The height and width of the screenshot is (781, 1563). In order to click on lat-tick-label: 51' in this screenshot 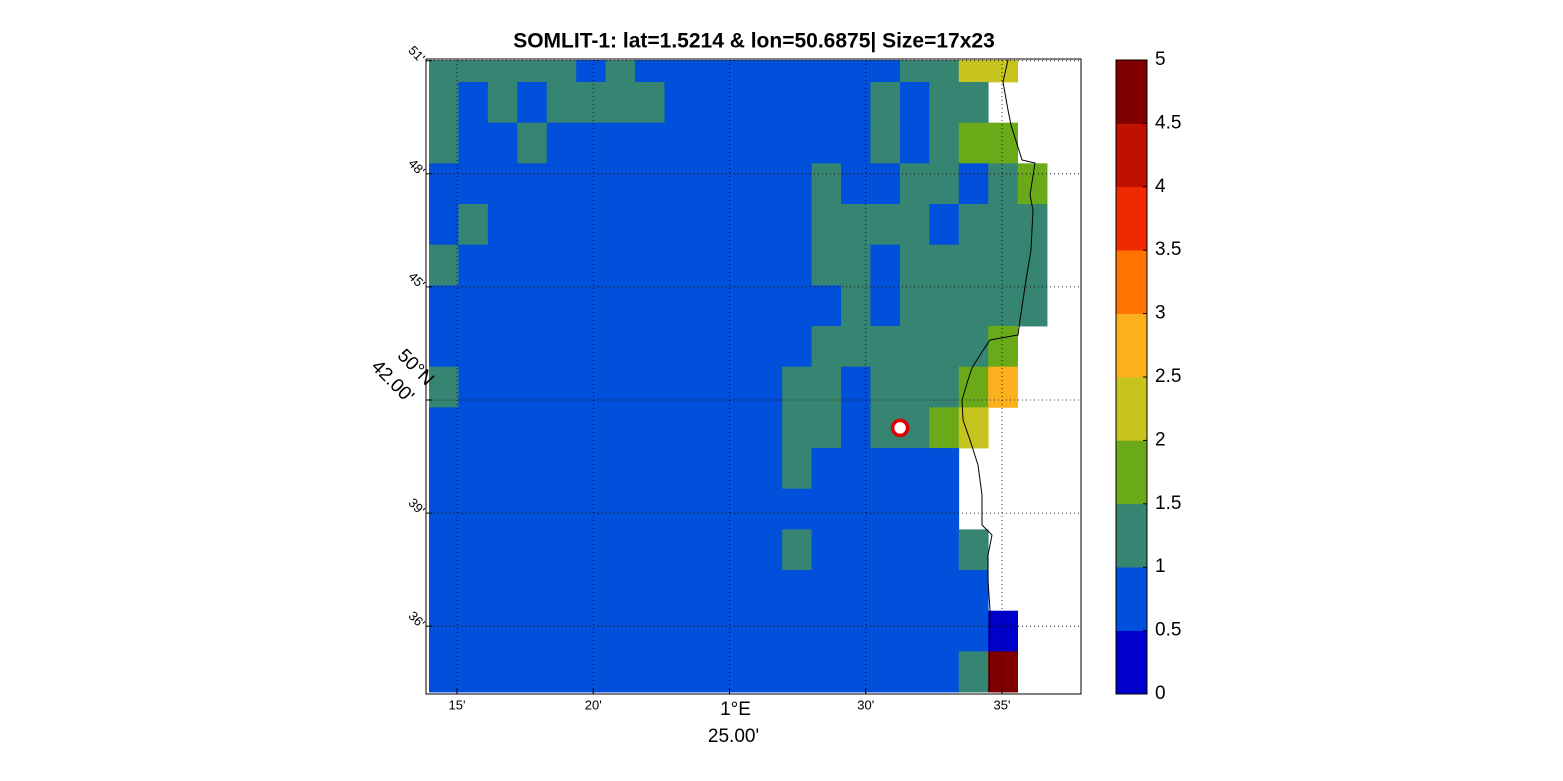, I will do `click(416, 54)`.